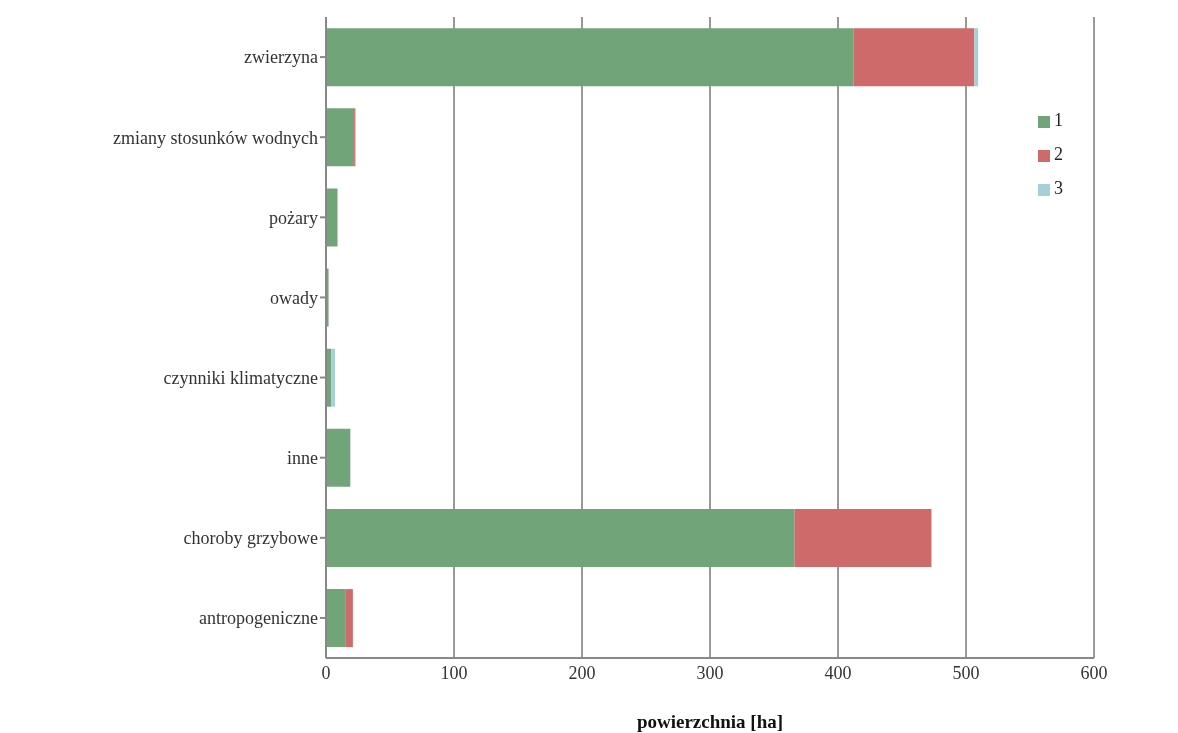  I want to click on y-tick-label: zmiany stosunków wodnych, so click(215, 137).